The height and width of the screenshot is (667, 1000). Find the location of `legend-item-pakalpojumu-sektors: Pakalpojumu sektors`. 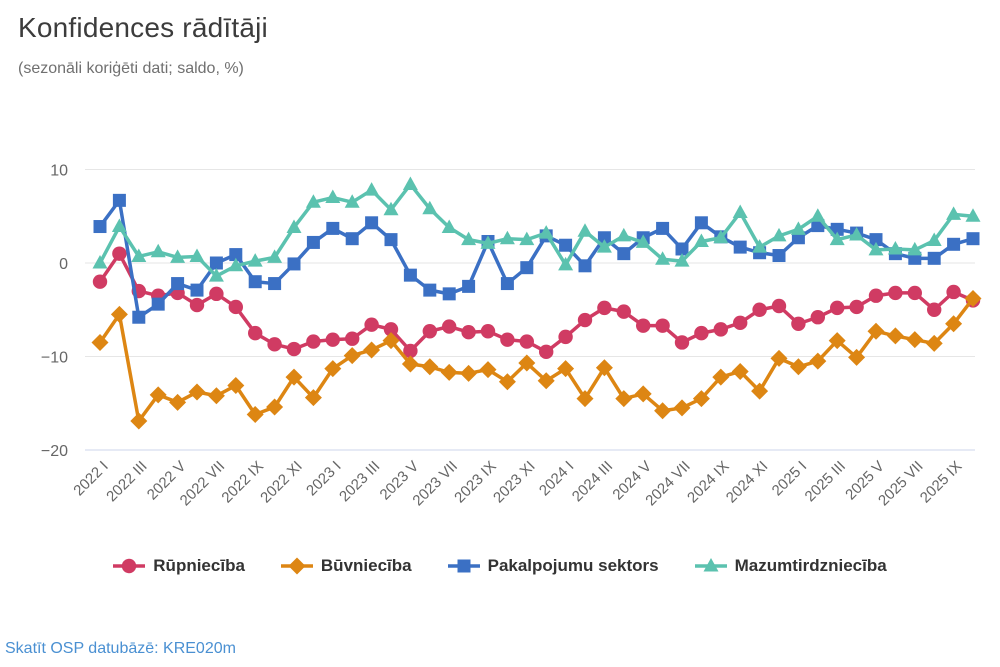

legend-item-pakalpojumu-sektors: Pakalpojumu sektors is located at coordinates (553, 566).